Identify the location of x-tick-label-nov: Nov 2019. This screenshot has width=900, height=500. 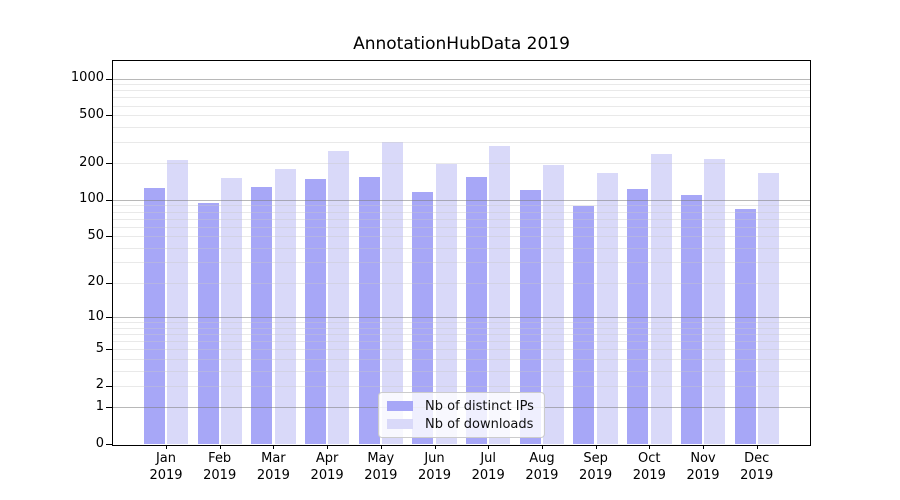
(703, 467).